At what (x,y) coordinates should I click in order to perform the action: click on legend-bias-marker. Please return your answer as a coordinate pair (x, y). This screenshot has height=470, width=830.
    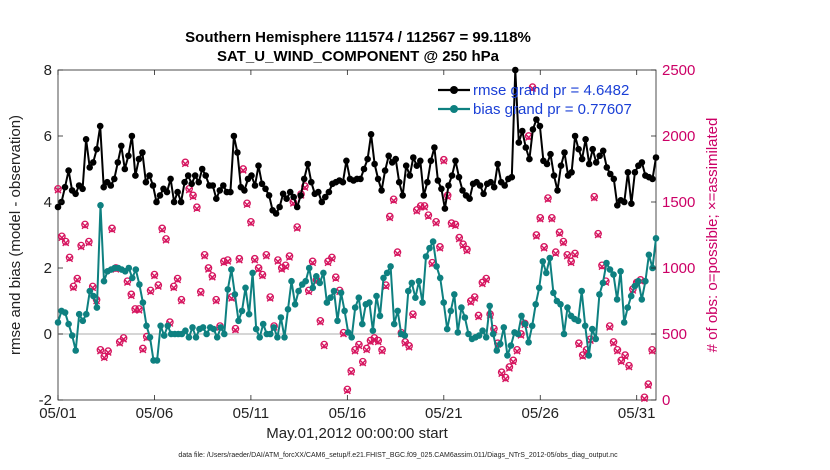
    Looking at the image, I should click on (454, 109).